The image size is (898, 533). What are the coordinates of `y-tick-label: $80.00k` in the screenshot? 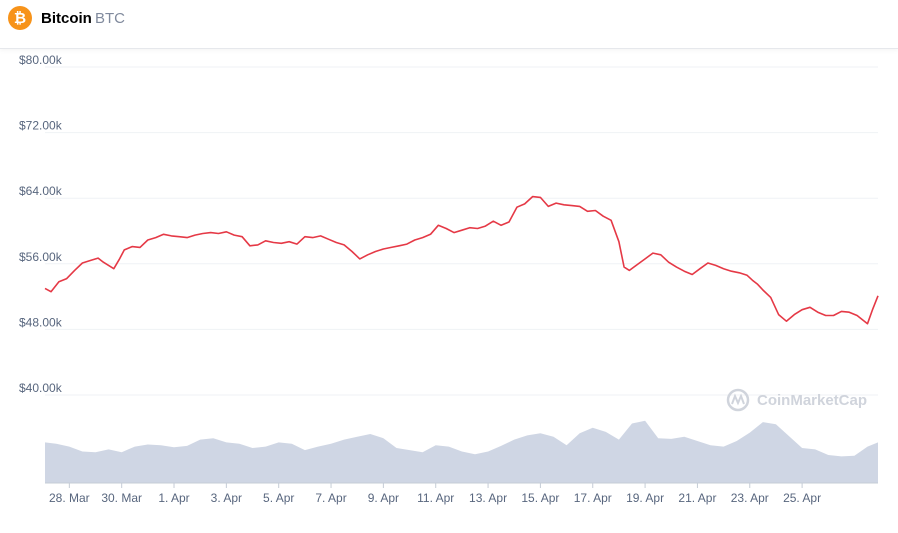 It's located at (41, 60).